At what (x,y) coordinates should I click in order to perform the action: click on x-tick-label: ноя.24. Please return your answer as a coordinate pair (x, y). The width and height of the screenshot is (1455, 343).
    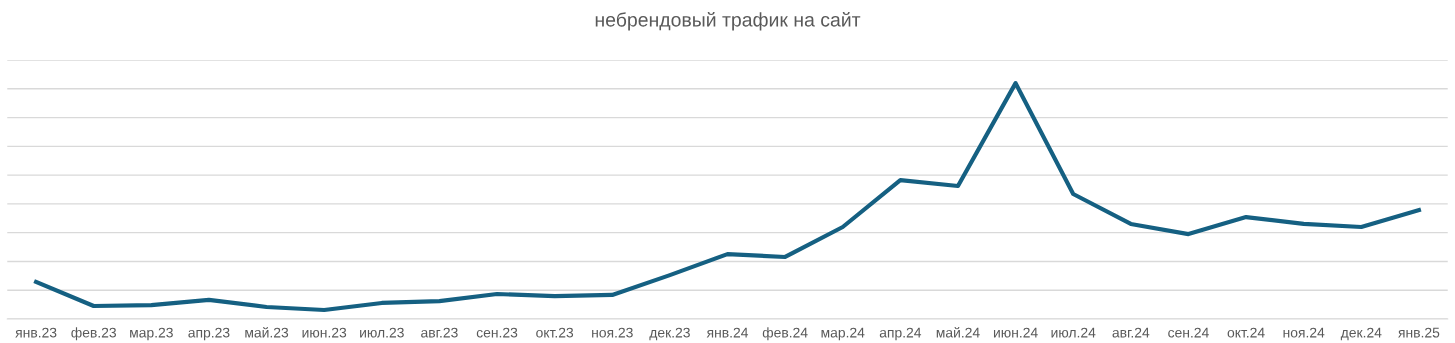
    Looking at the image, I should click on (1304, 332).